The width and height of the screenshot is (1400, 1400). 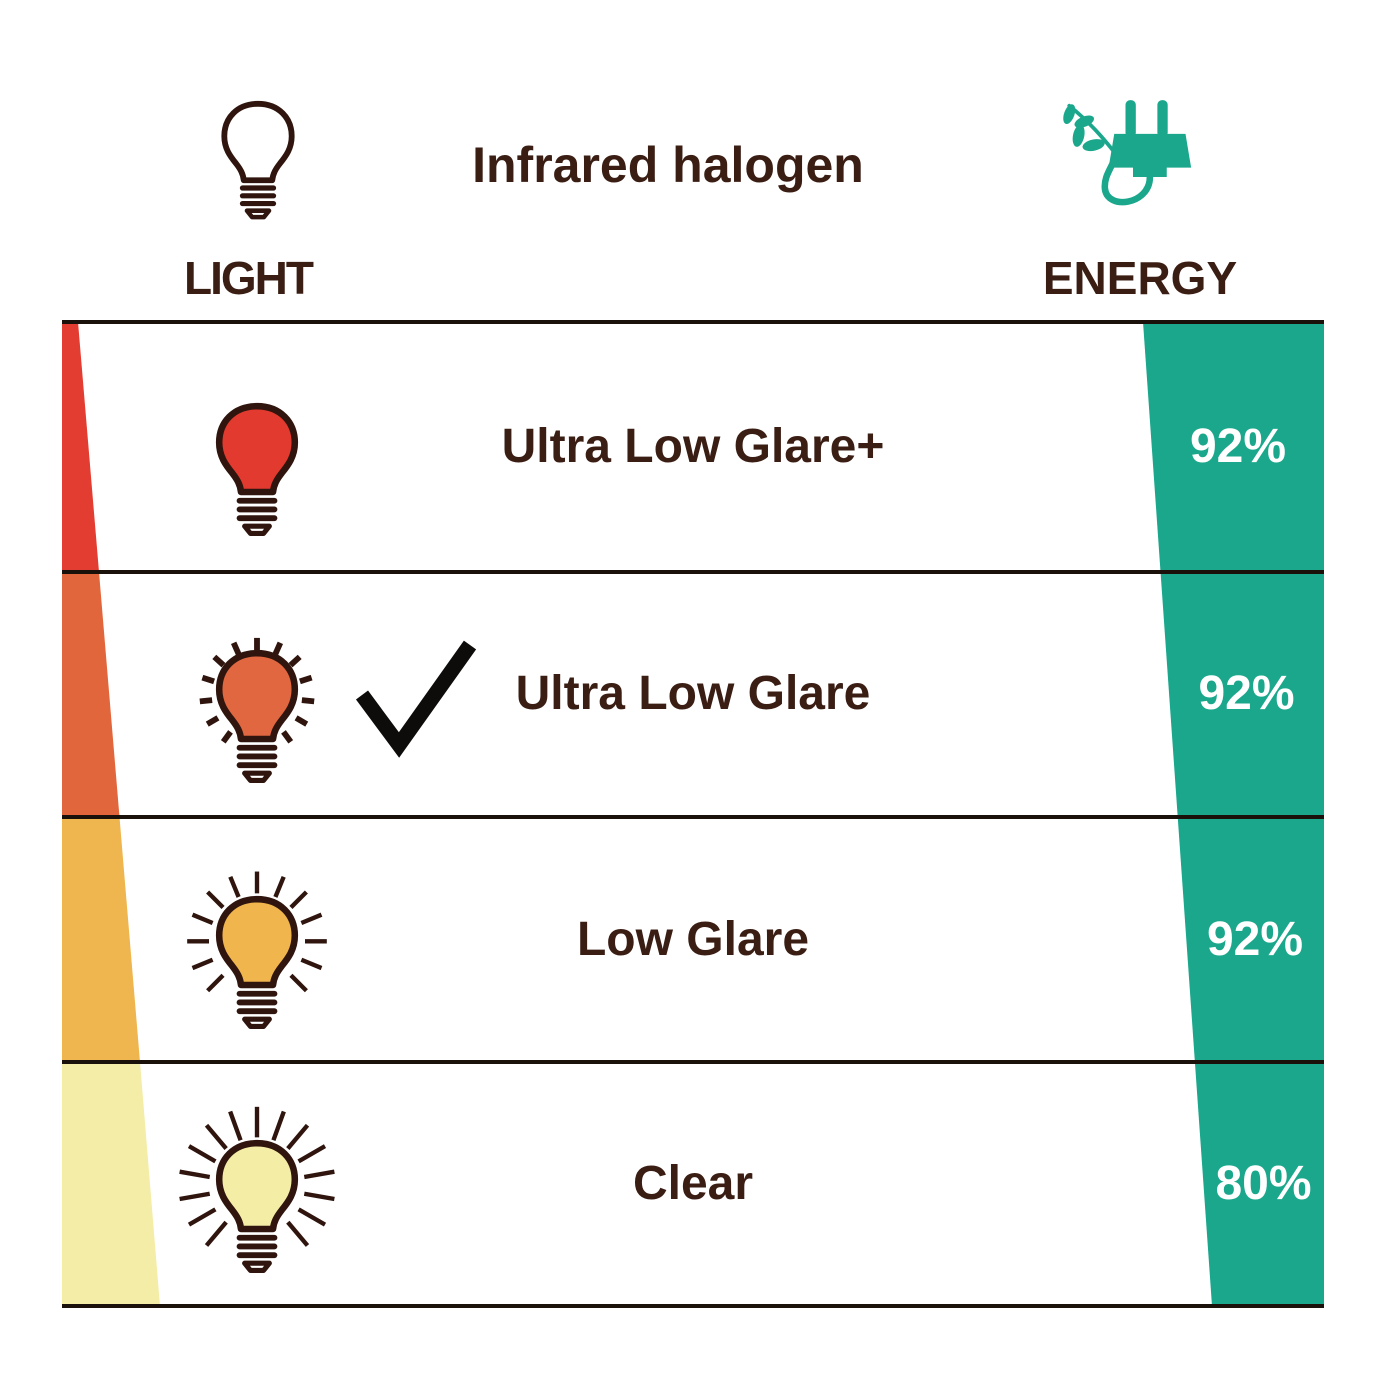 I want to click on bulb-icon-orange, so click(x=257, y=710).